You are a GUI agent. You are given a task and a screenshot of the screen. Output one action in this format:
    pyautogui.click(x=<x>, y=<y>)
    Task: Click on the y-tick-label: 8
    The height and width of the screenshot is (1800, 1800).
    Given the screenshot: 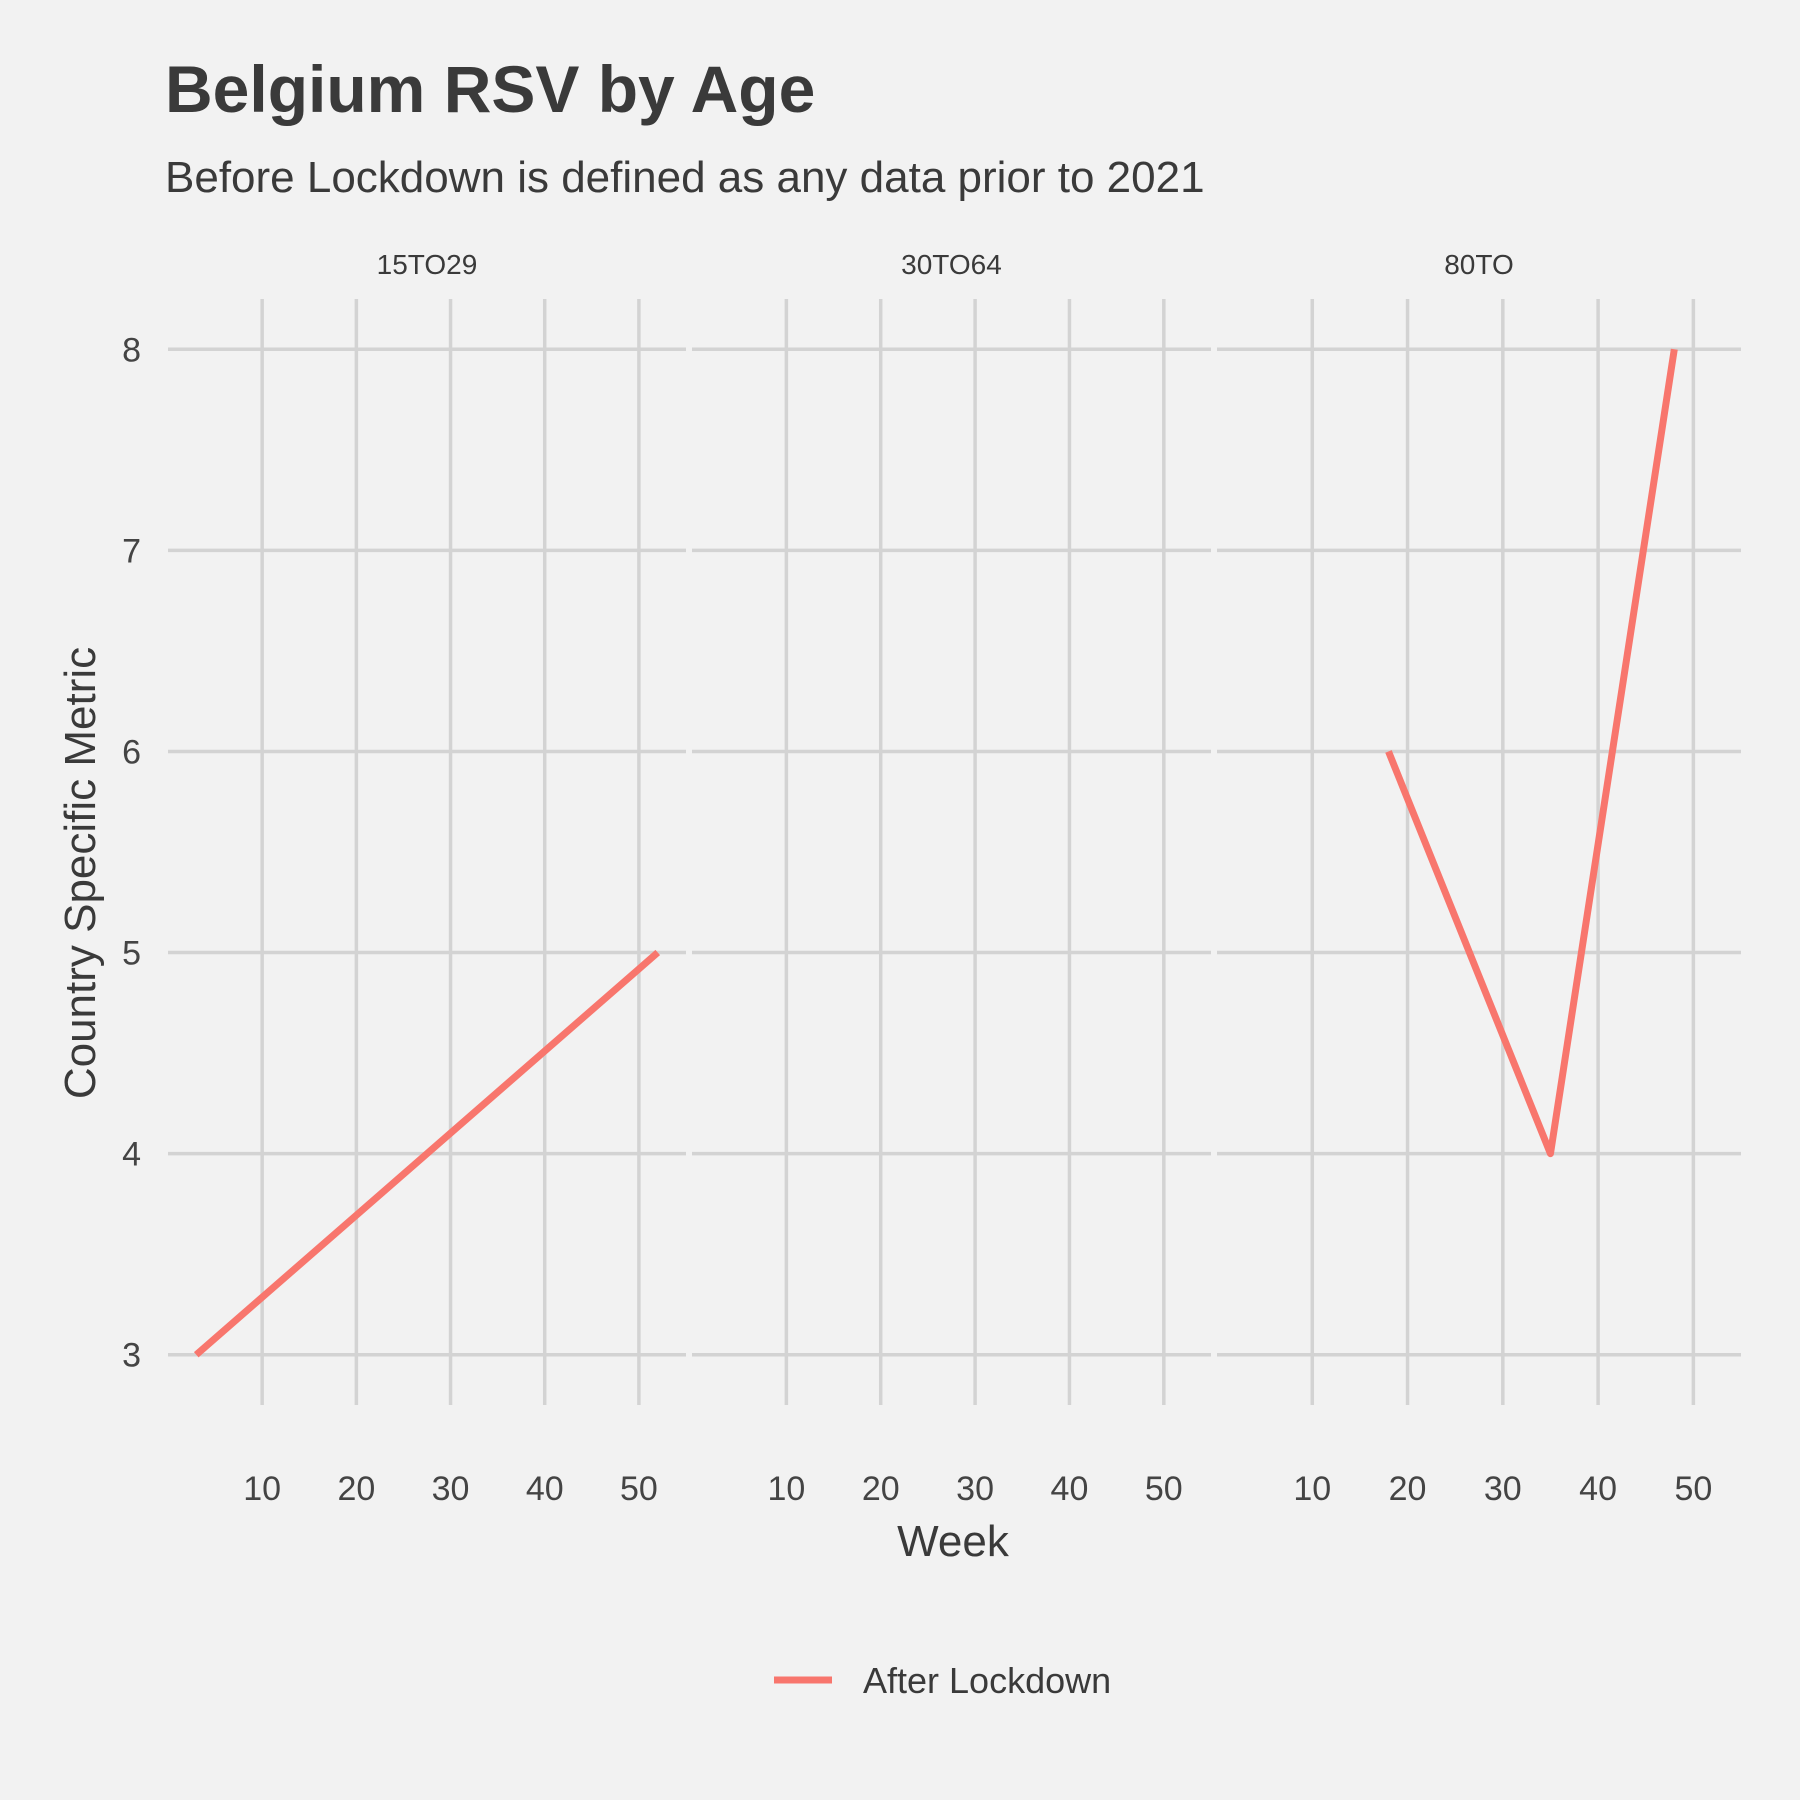 What is the action you would take?
    pyautogui.click(x=131, y=350)
    